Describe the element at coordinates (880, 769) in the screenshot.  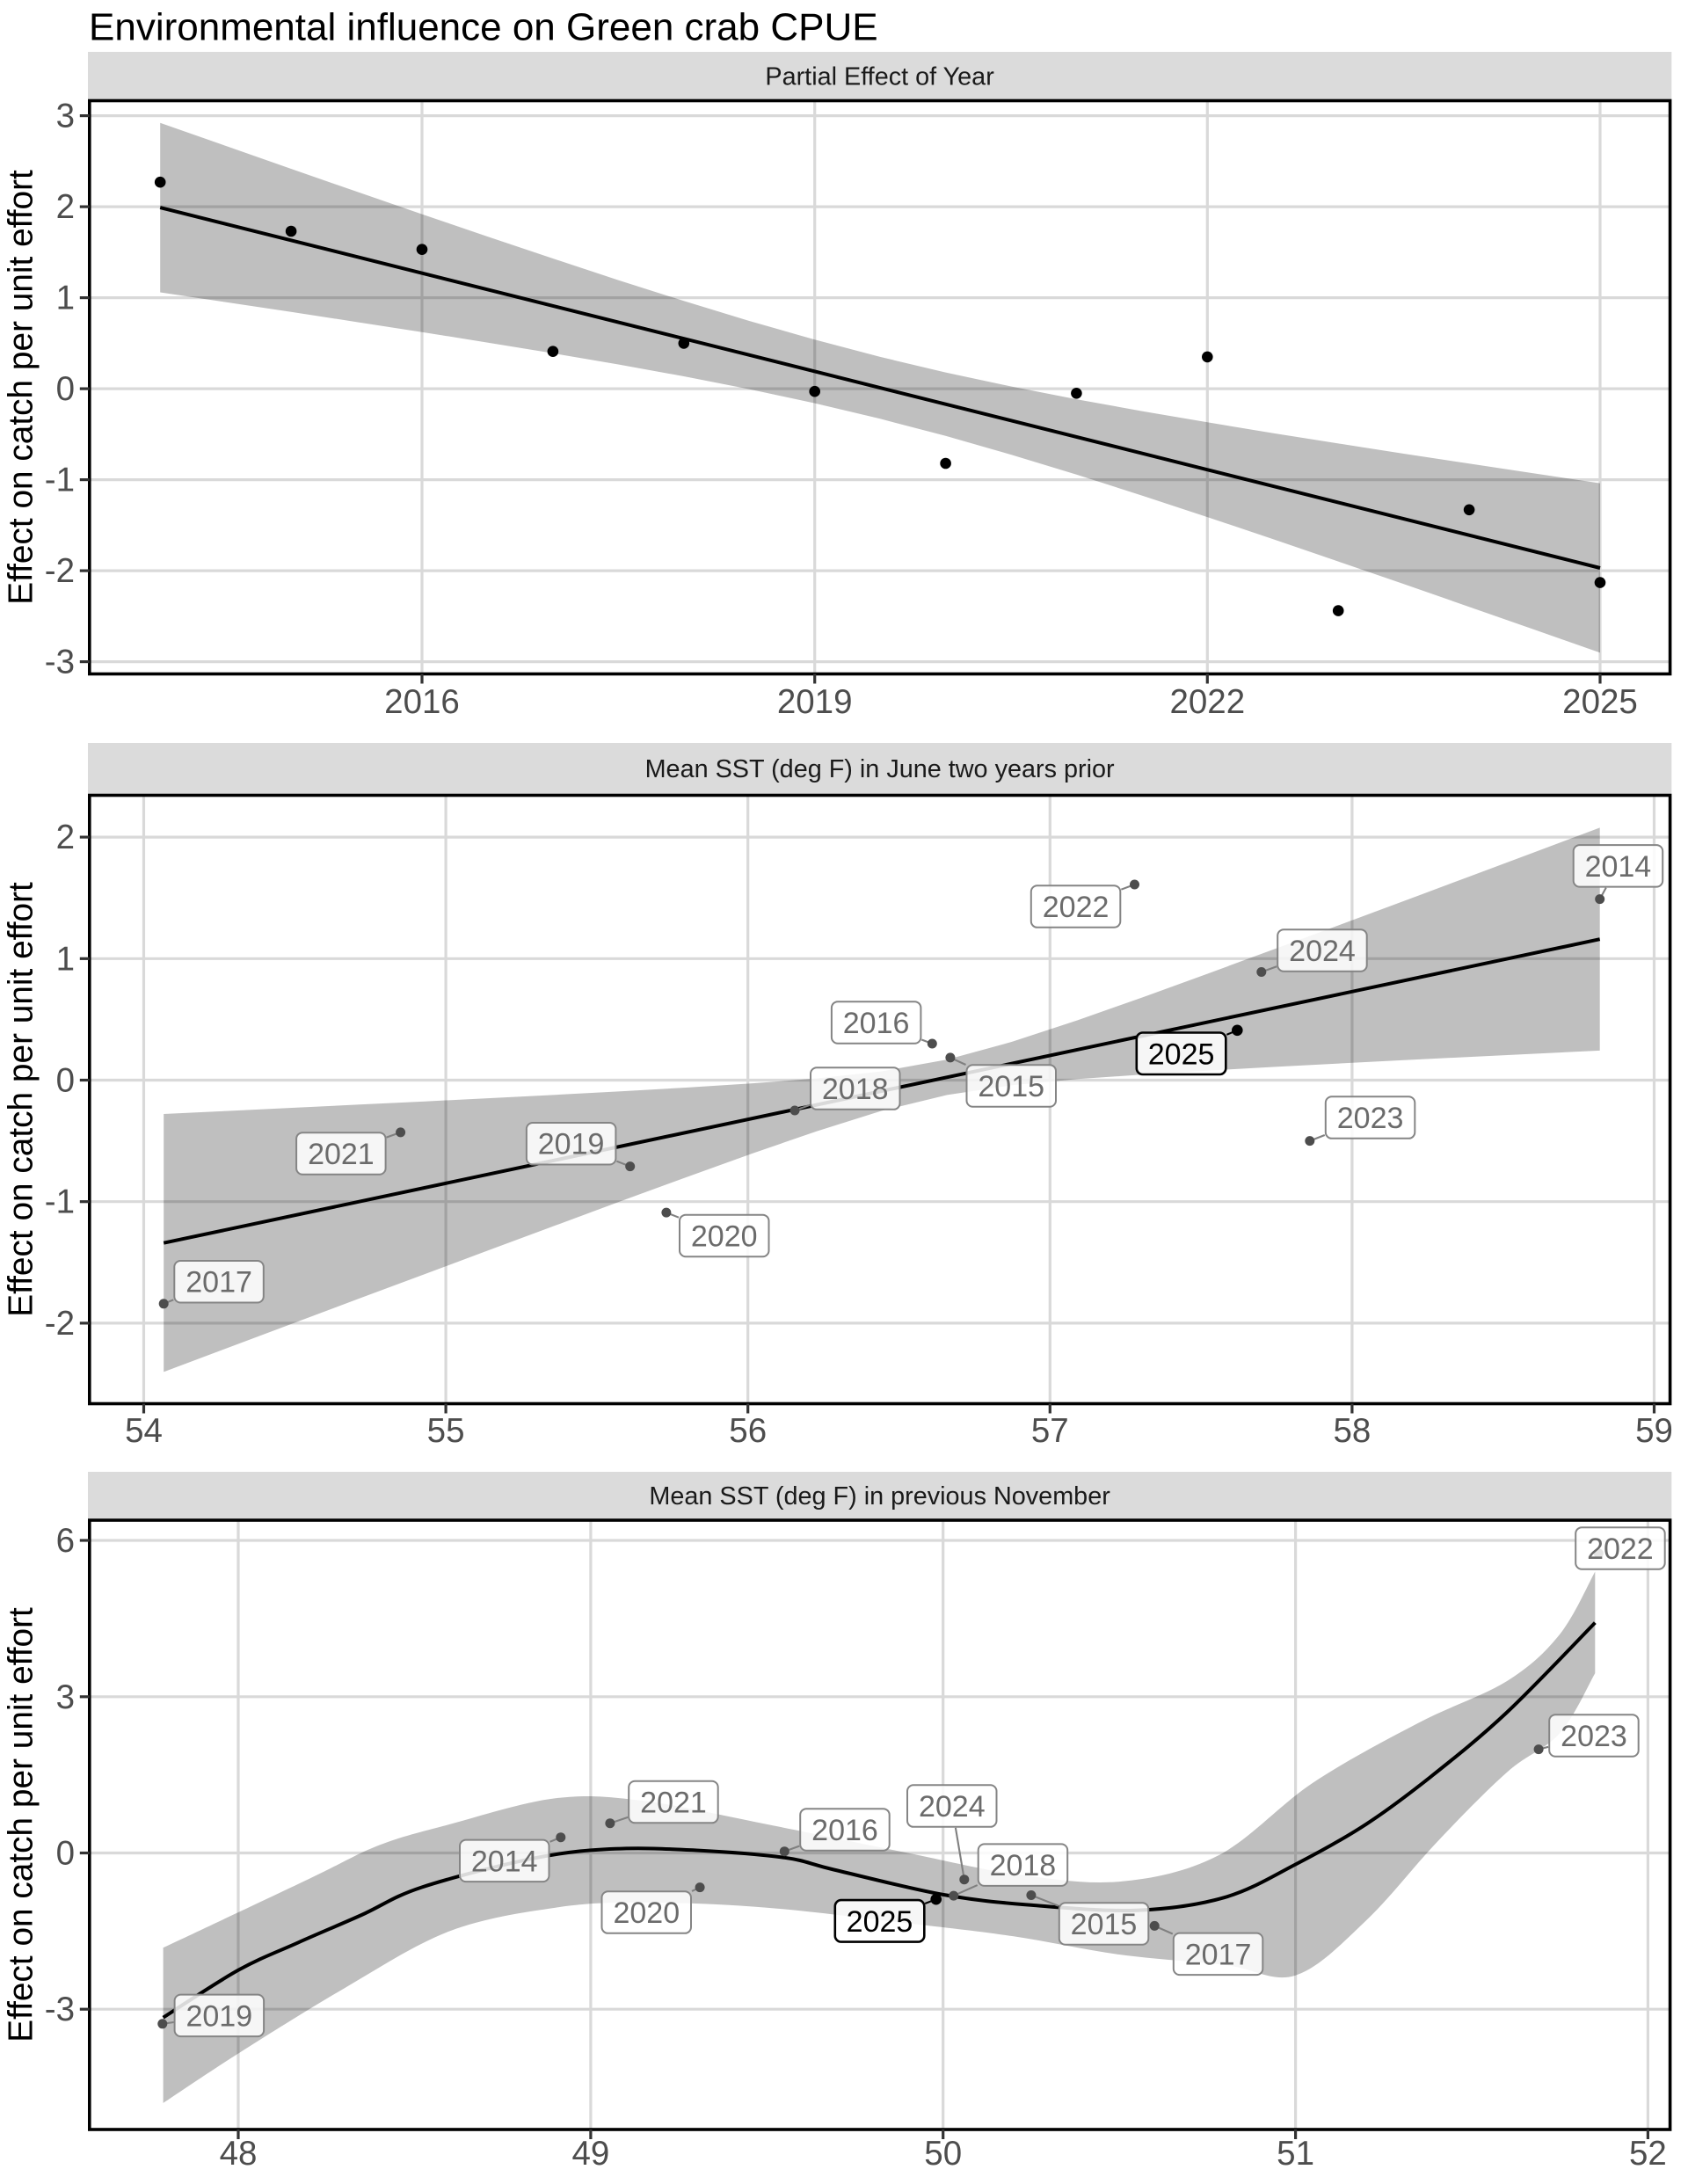
I see `svg-text:Mean SST (deg F) in June two y: Mean SST (deg F) in June two years prior` at that location.